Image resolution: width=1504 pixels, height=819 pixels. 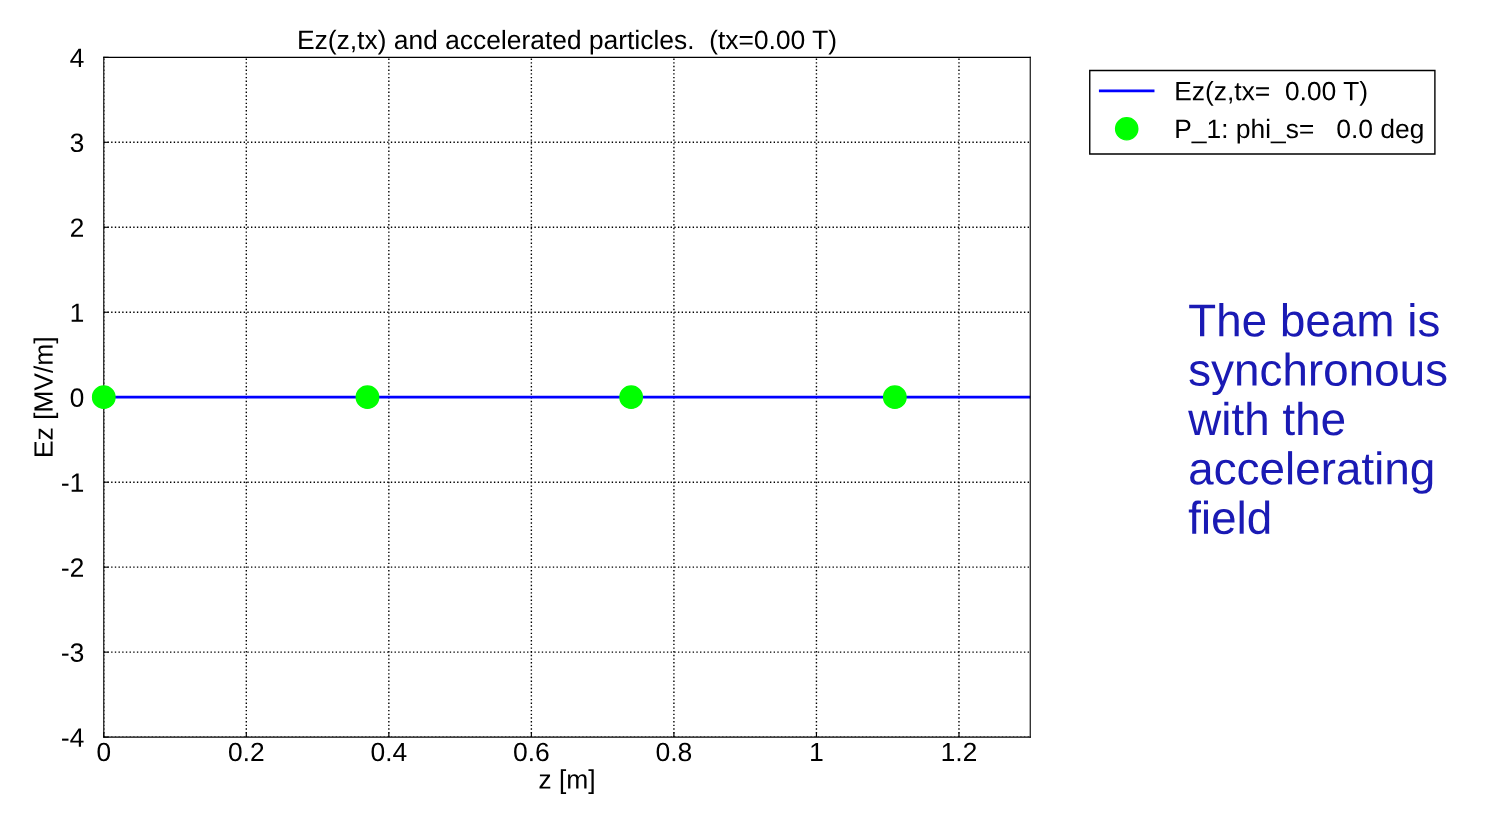 I want to click on text: The beam is synchronous with the accelerating field, so click(x=1317, y=419).